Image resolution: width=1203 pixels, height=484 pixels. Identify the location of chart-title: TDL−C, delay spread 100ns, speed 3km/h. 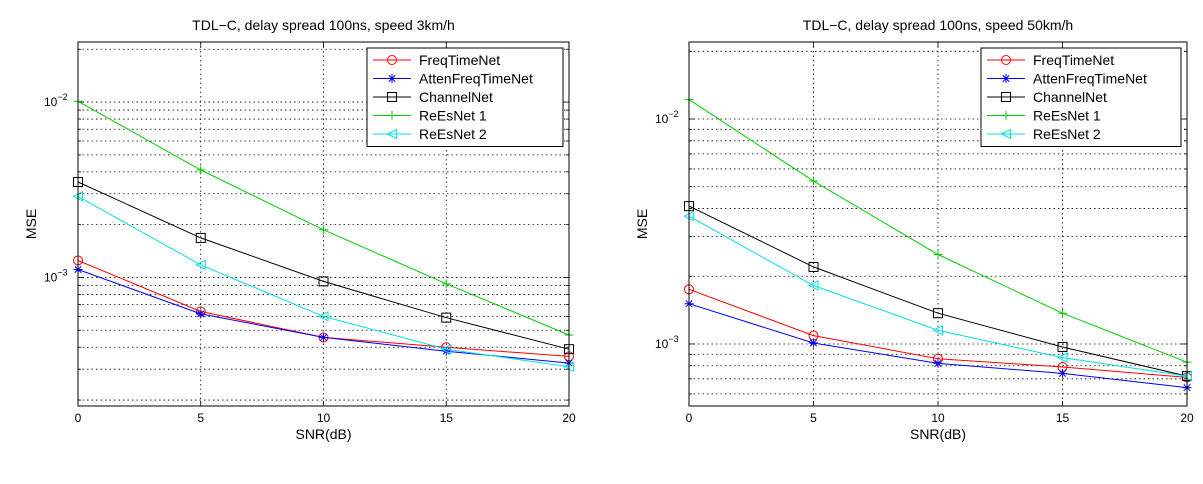
(323, 25).